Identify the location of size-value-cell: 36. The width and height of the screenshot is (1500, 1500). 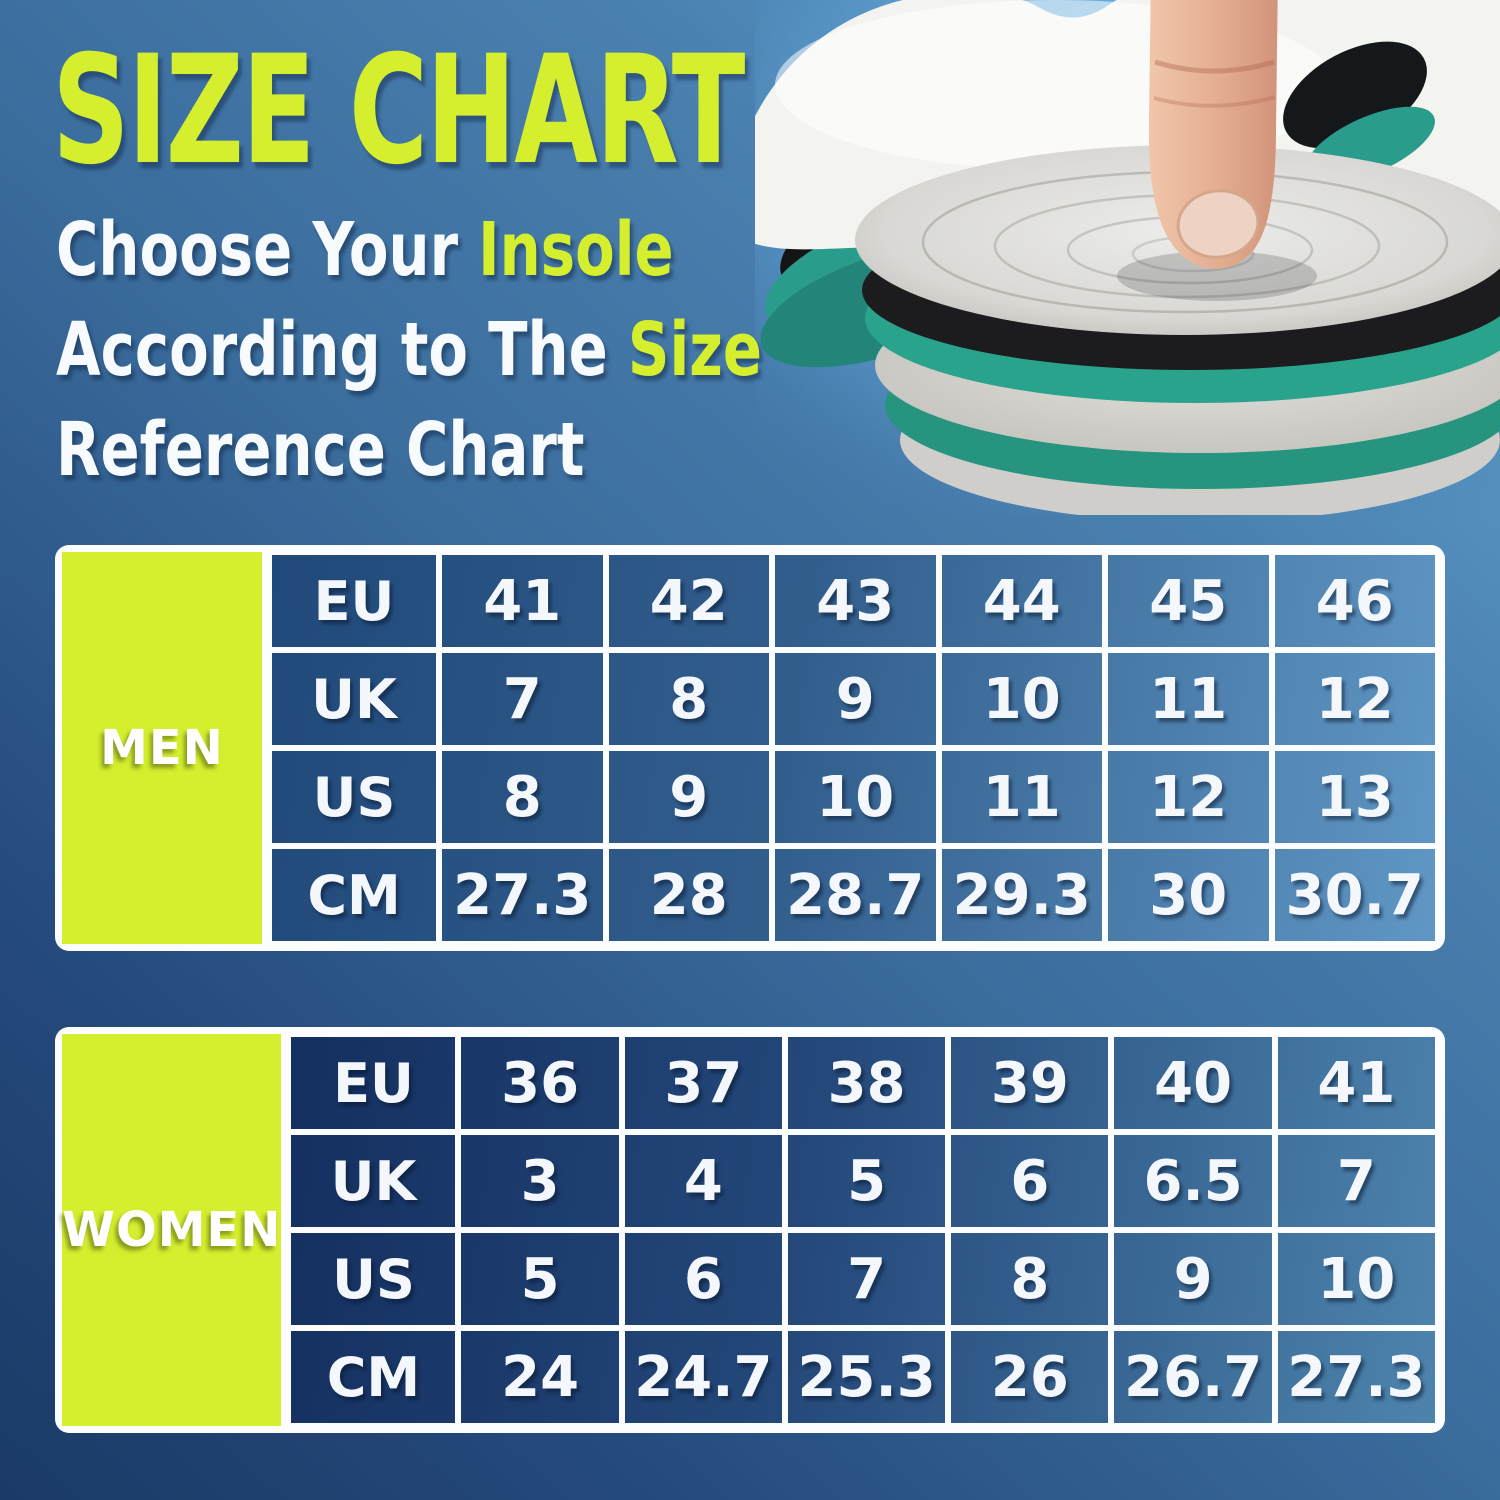
(540, 1083).